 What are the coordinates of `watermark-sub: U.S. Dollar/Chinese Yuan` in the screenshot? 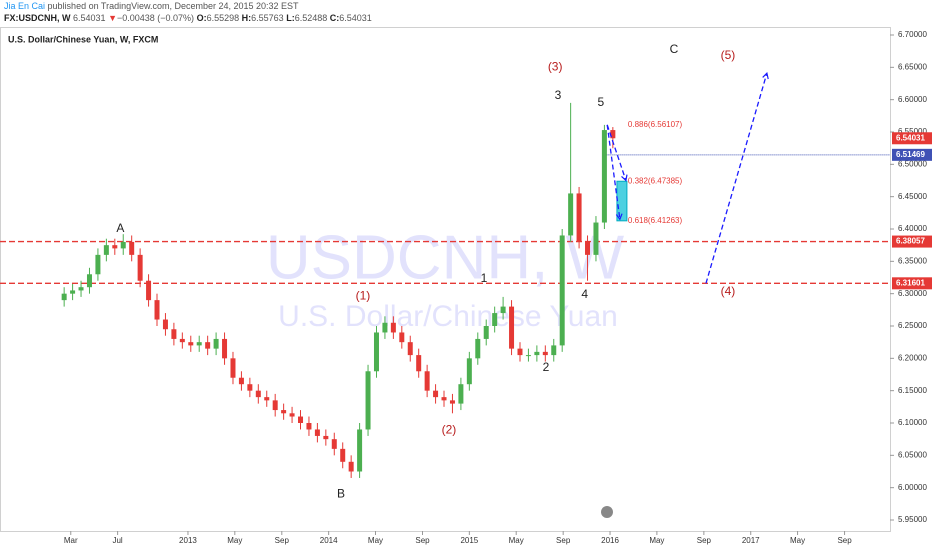 It's located at (448, 316).